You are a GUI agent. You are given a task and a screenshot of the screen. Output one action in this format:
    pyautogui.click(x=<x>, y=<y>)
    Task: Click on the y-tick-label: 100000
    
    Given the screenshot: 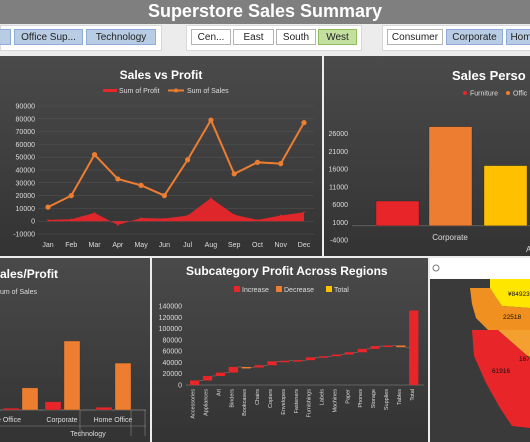 What is the action you would take?
    pyautogui.click(x=170, y=329)
    